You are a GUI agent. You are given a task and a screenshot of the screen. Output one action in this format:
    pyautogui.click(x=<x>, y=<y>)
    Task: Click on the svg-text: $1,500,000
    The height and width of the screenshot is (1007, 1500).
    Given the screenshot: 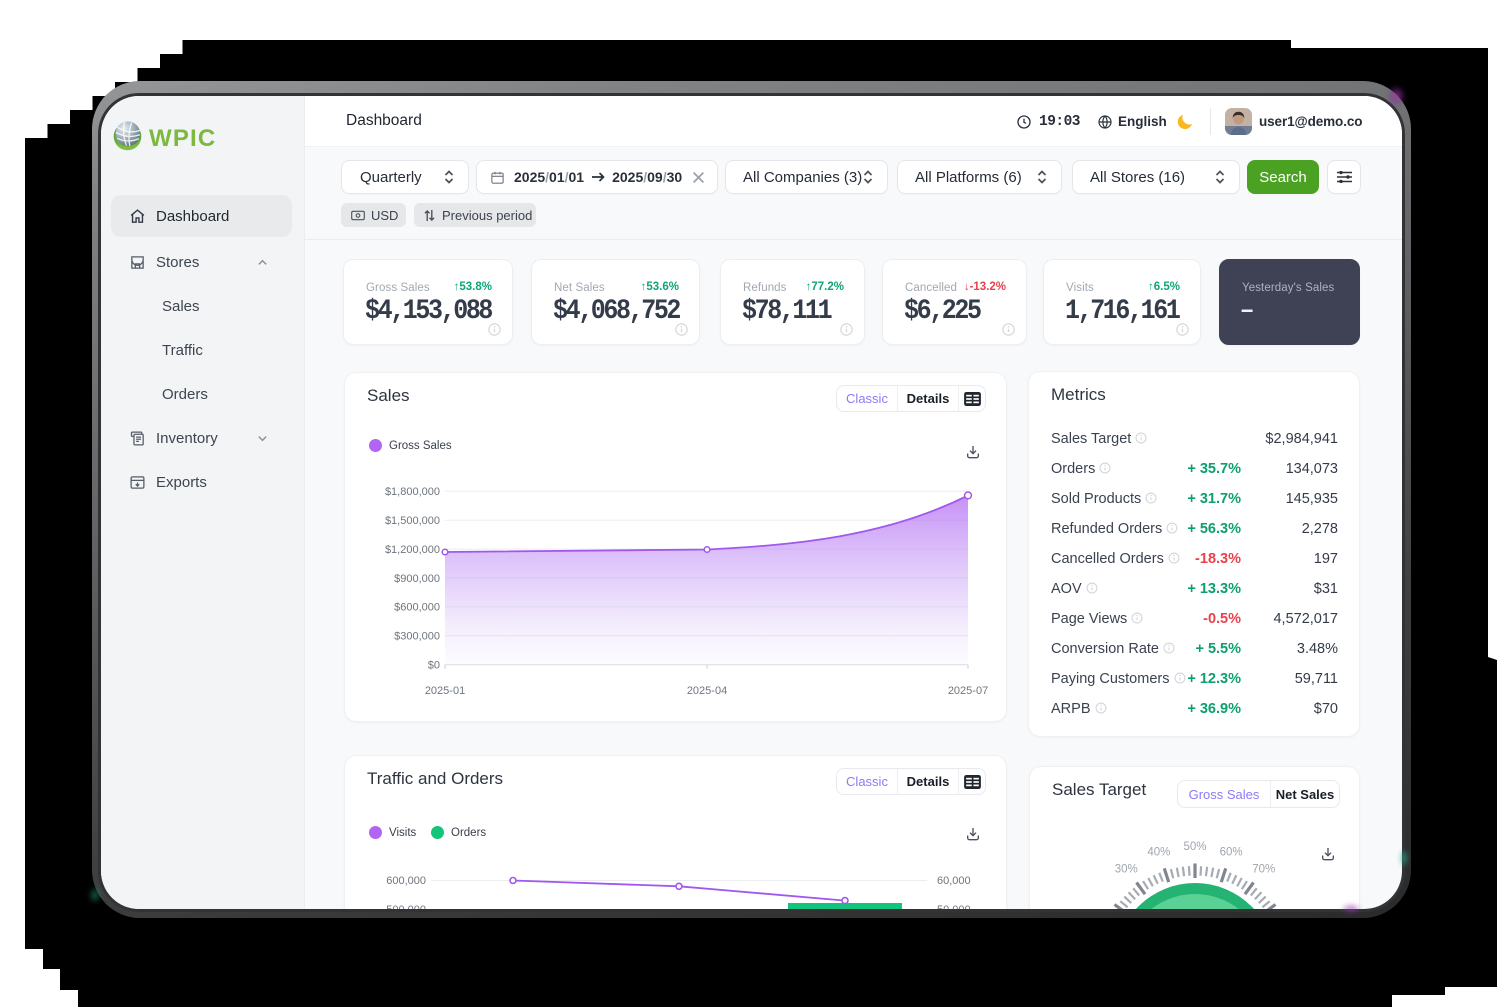 What is the action you would take?
    pyautogui.click(x=412, y=521)
    